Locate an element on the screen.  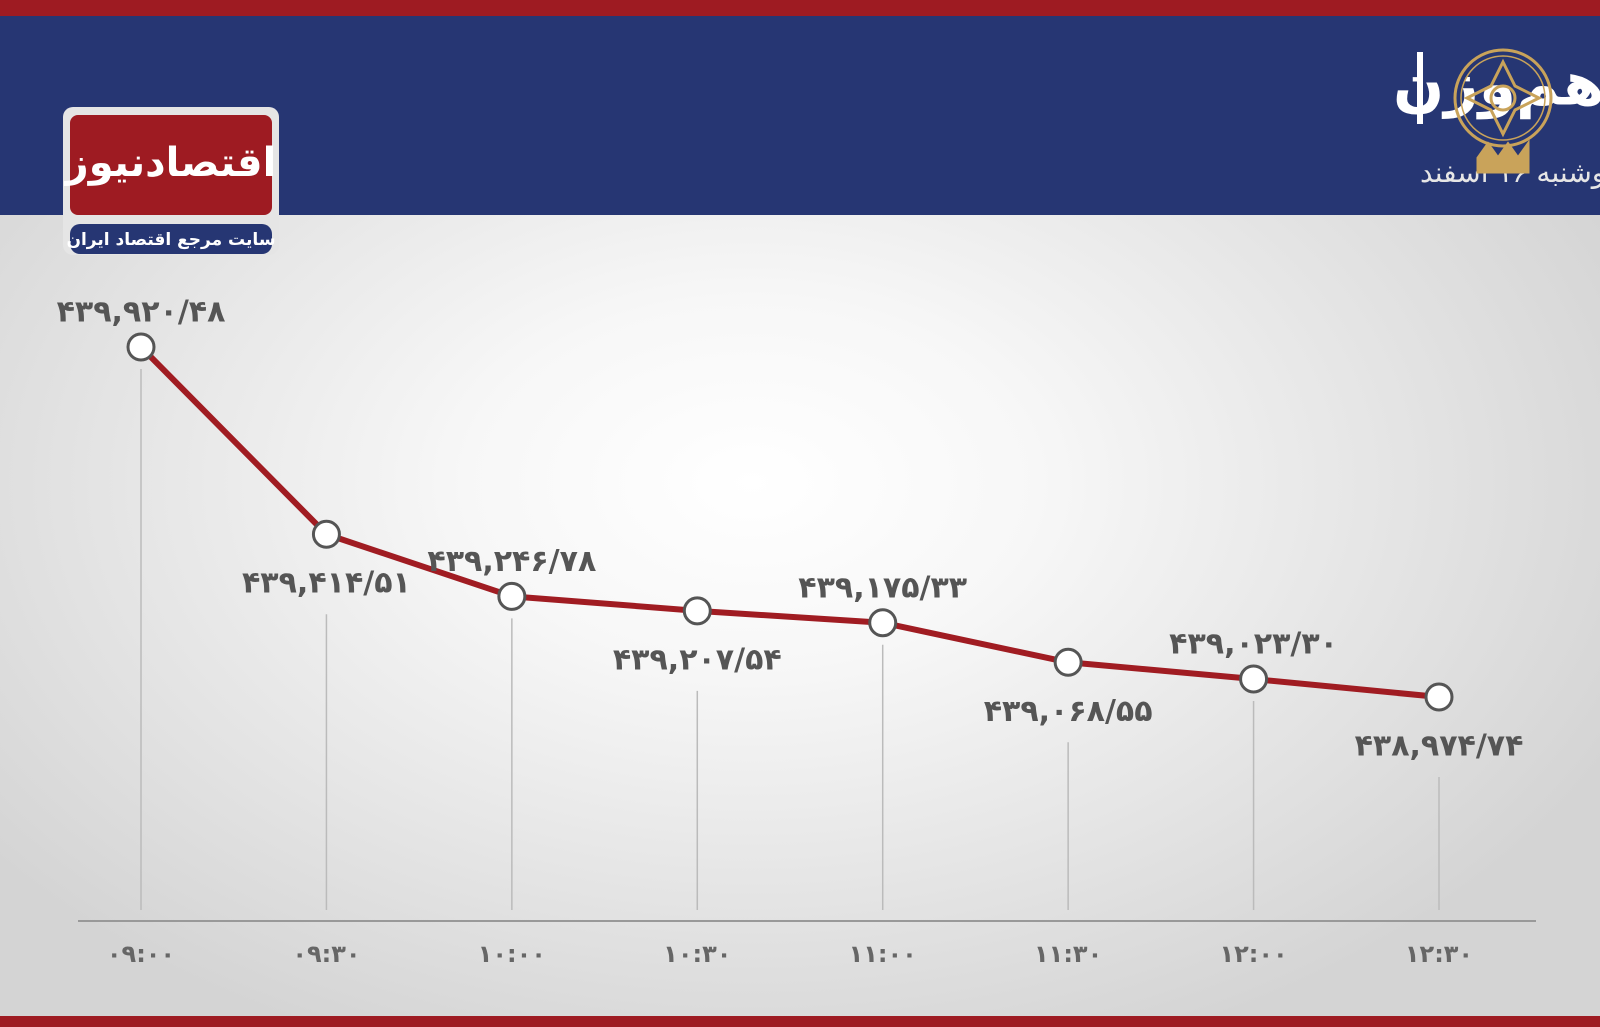
x-tick-label: ۱۰:۰۰ is located at coordinates (512, 954).